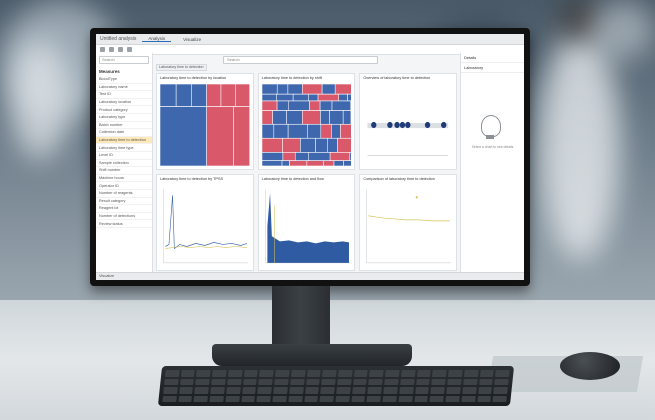 The width and height of the screenshot is (655, 420). Describe the element at coordinates (124, 224) in the screenshot. I see `sidebar-item: Review status` at that location.